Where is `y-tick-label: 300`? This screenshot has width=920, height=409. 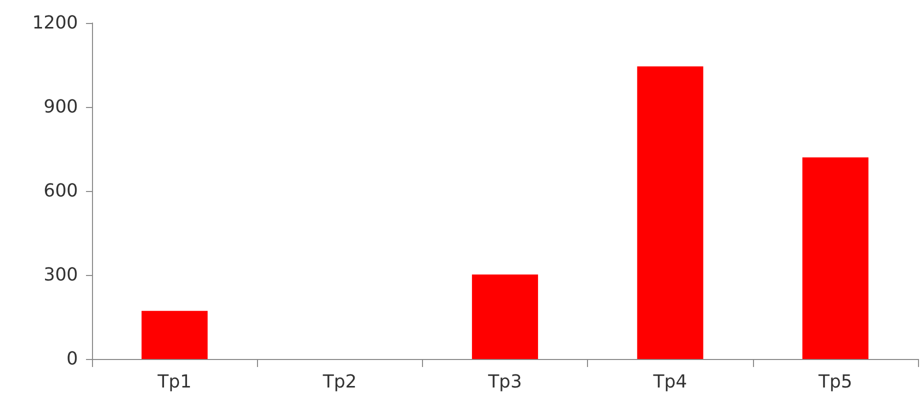
y-tick-label: 300 is located at coordinates (61, 275).